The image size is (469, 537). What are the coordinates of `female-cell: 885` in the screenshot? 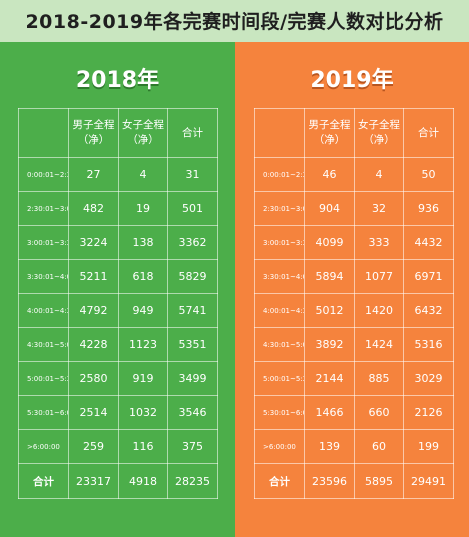 It's located at (379, 378).